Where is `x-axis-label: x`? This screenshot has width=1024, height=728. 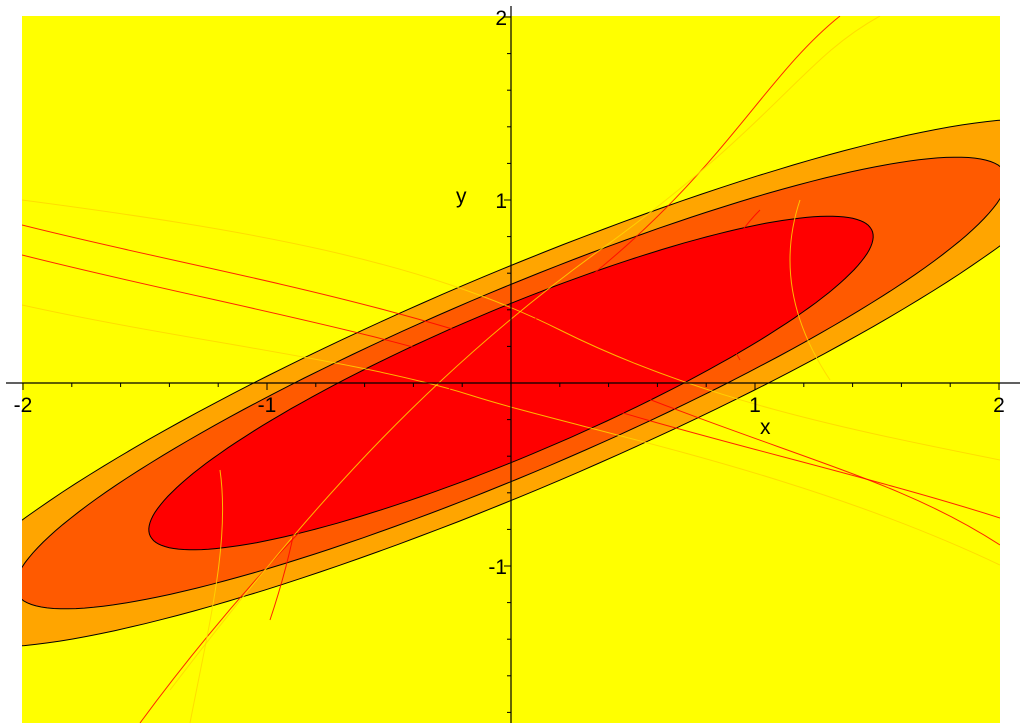 x-axis-label: x is located at coordinates (765, 427).